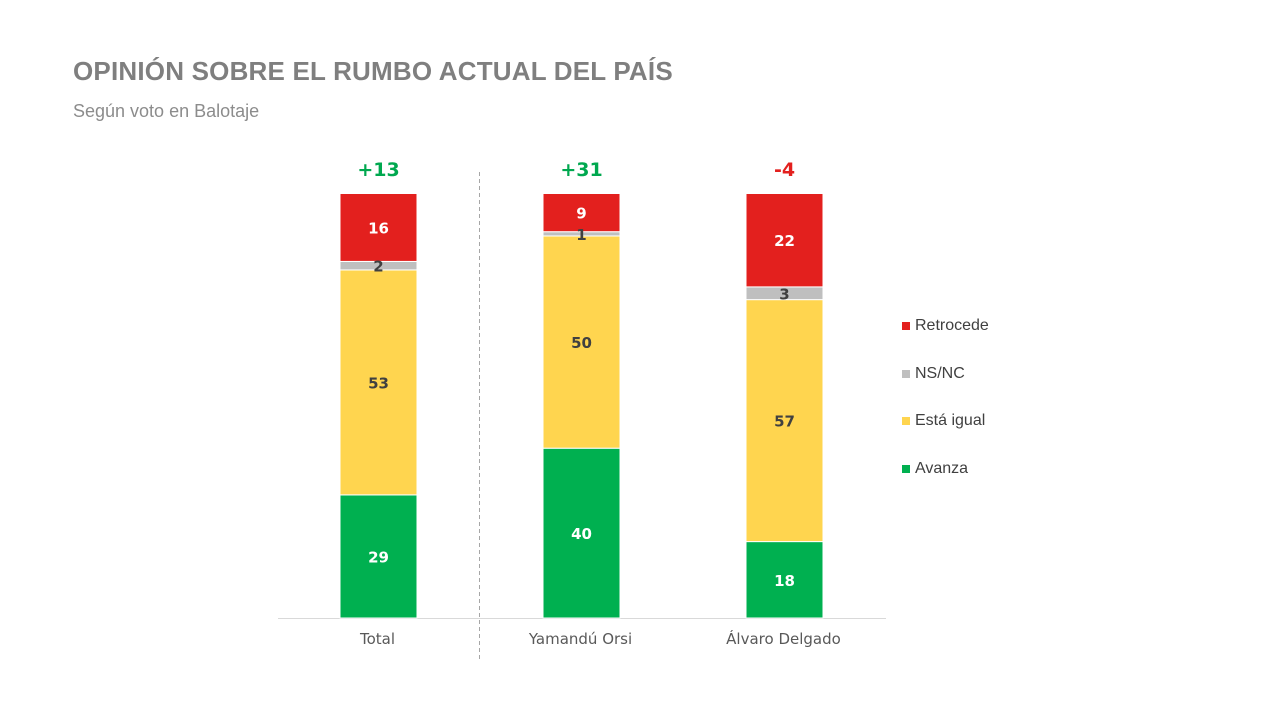  What do you see at coordinates (166, 111) in the screenshot?
I see `page-subtitle: Según voto en Balotaje` at bounding box center [166, 111].